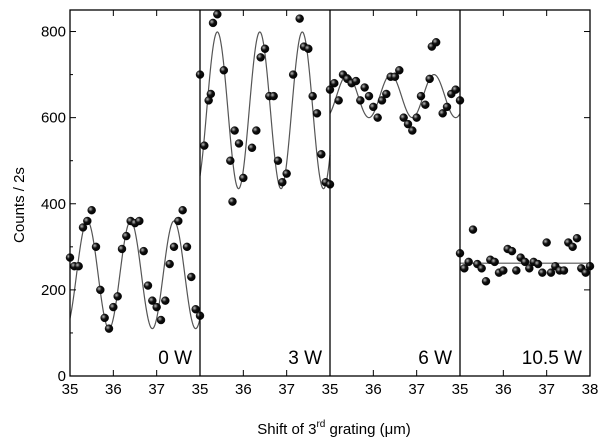  I want to click on y-tick-label: 600, so click(53, 118).